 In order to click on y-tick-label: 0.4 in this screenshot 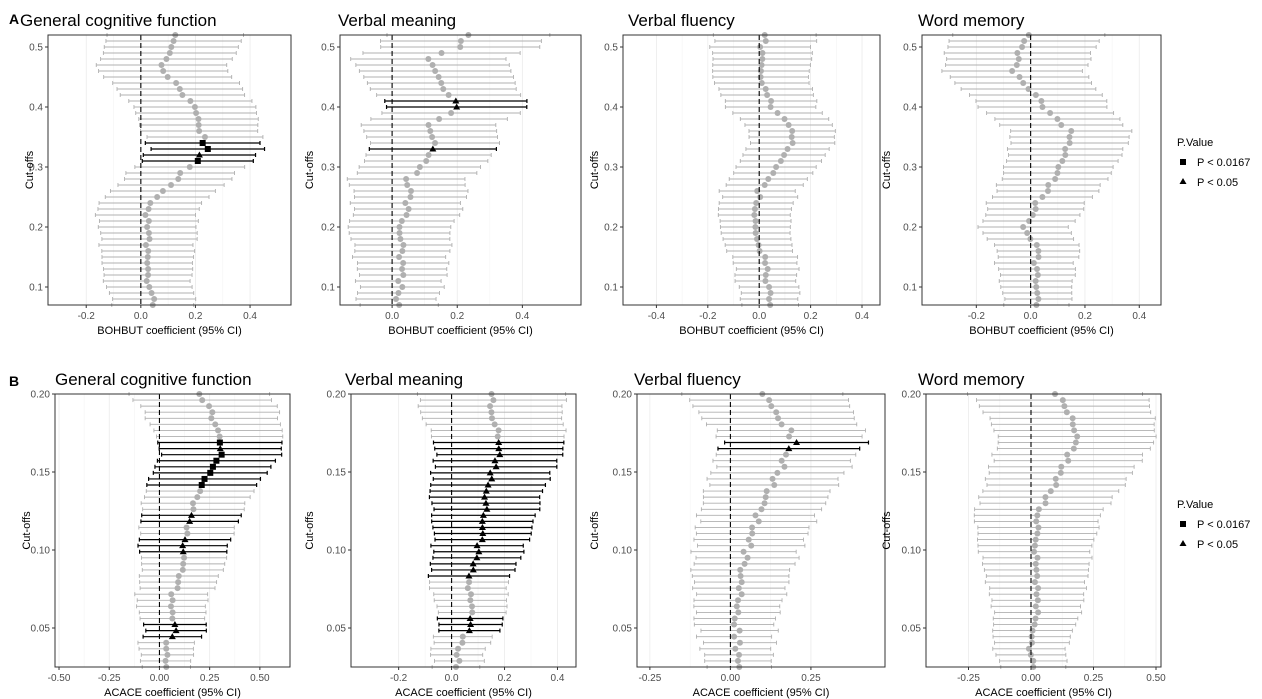, I will do `click(36, 108)`.